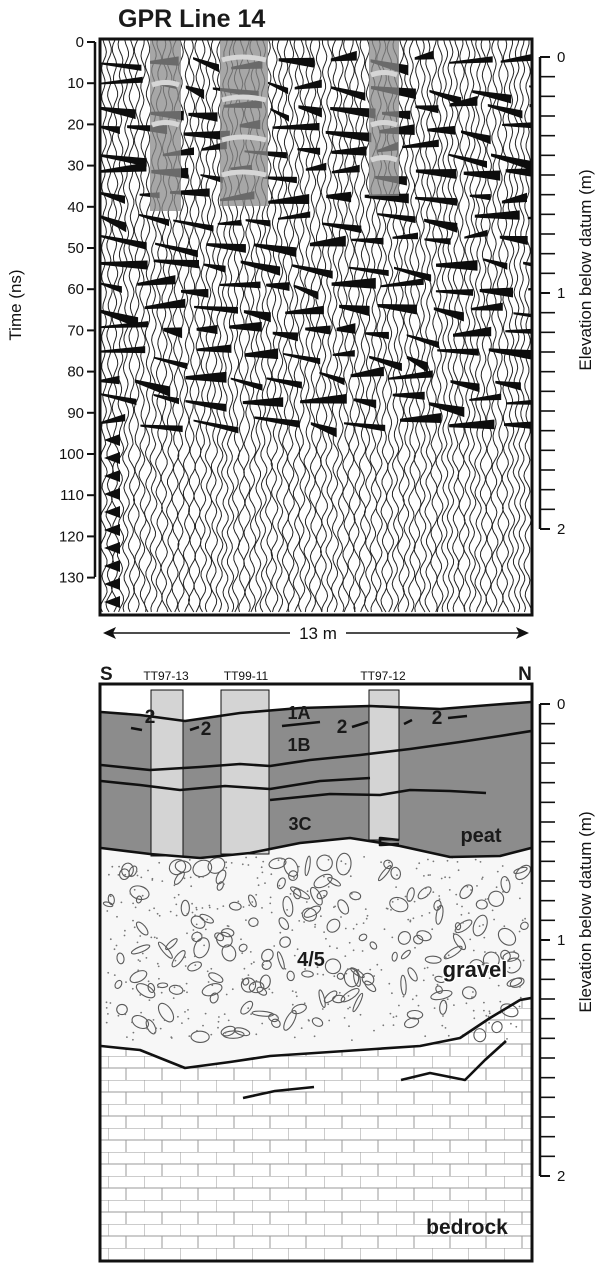 This screenshot has width=602, height=1268. I want to click on bedrock-top-contact, so click(316, 1033).